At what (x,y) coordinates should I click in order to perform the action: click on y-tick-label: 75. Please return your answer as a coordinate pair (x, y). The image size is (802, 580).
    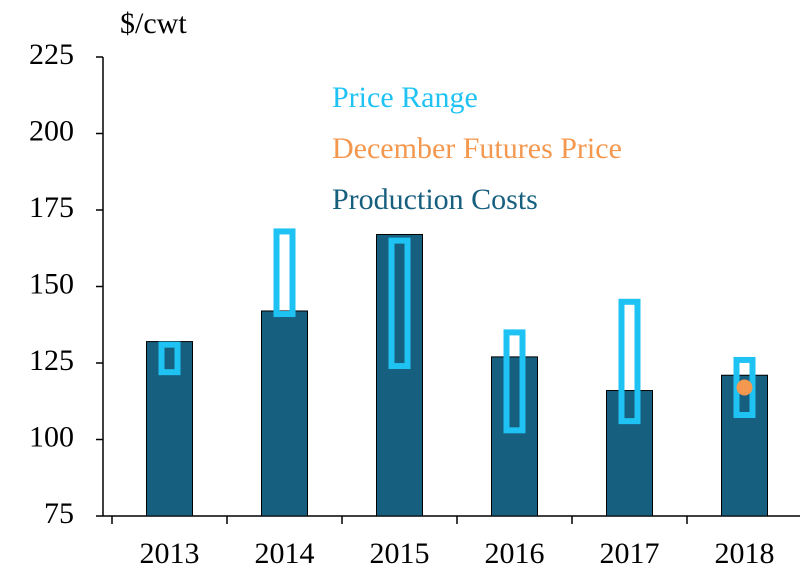
    Looking at the image, I should click on (59, 513).